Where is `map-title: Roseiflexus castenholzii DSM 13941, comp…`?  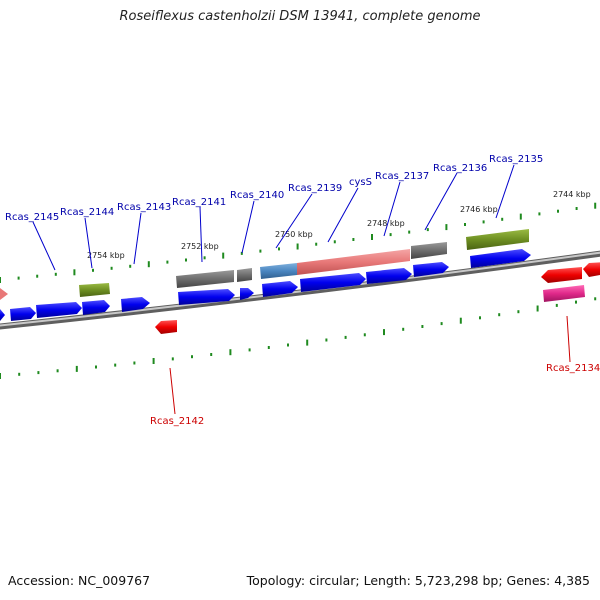 map-title: Roseiflexus castenholzii DSM 13941, comp… is located at coordinates (300, 16).